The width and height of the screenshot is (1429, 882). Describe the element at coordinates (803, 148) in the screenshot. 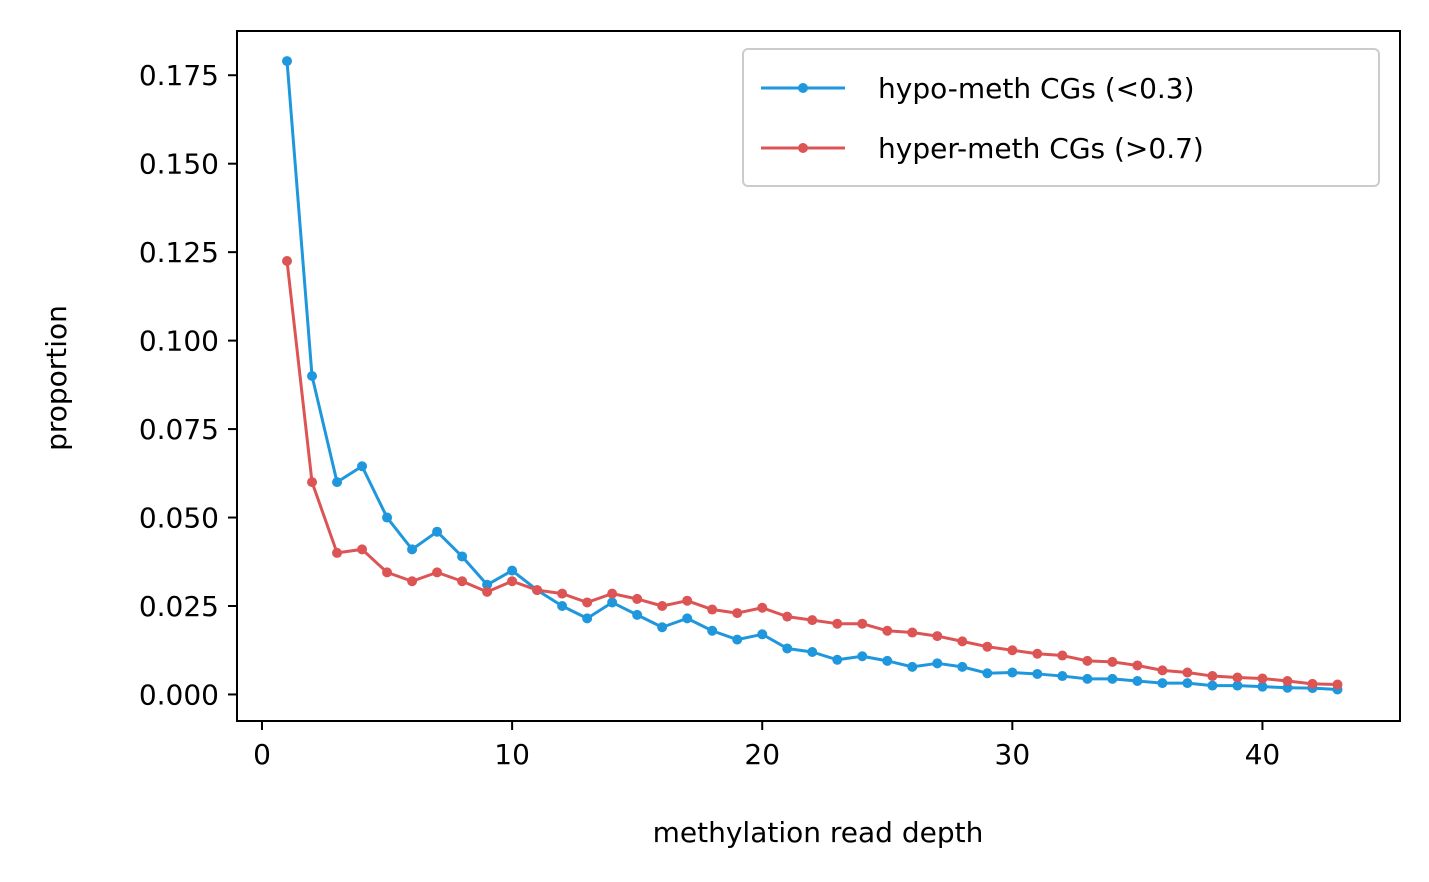

I see `legend-marker-hyper` at that location.